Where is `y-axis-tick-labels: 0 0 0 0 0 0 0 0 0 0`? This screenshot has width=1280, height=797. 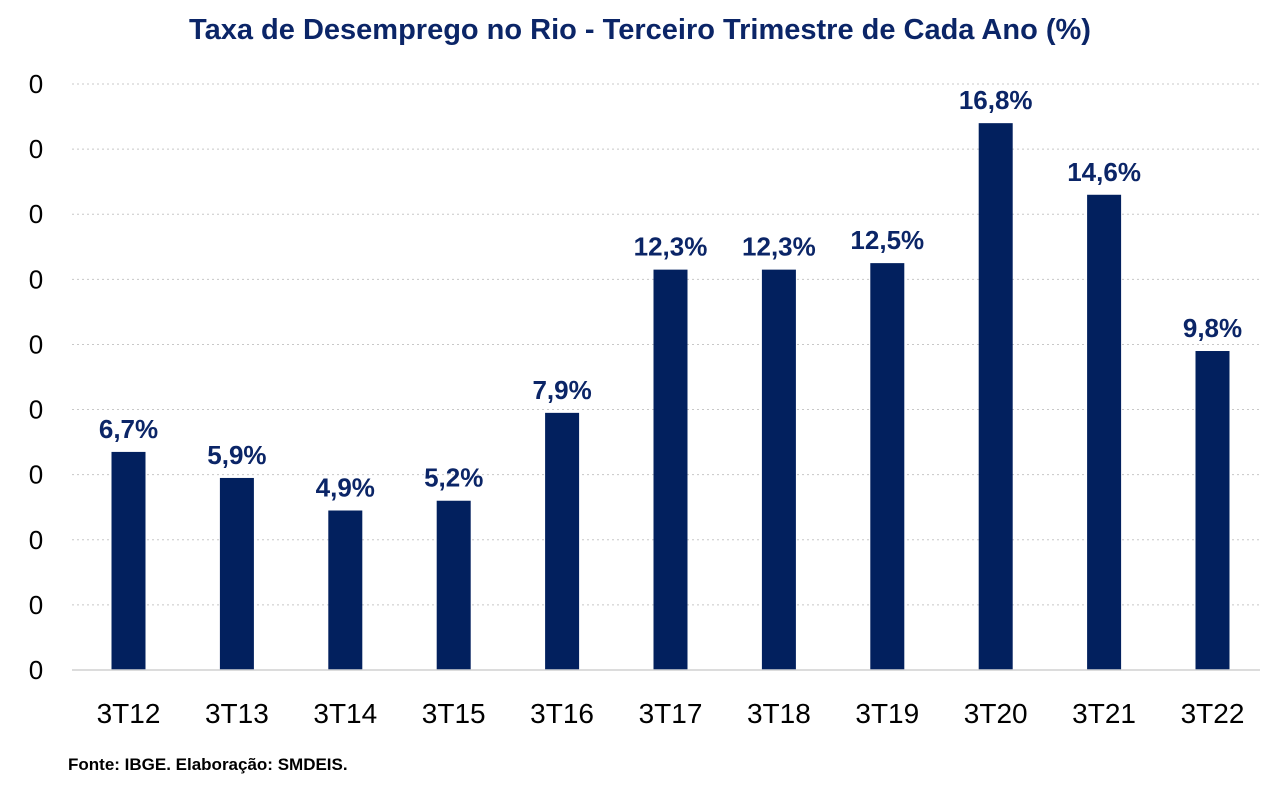 y-axis-tick-labels: 0 0 0 0 0 0 0 0 0 0 is located at coordinates (36, 377).